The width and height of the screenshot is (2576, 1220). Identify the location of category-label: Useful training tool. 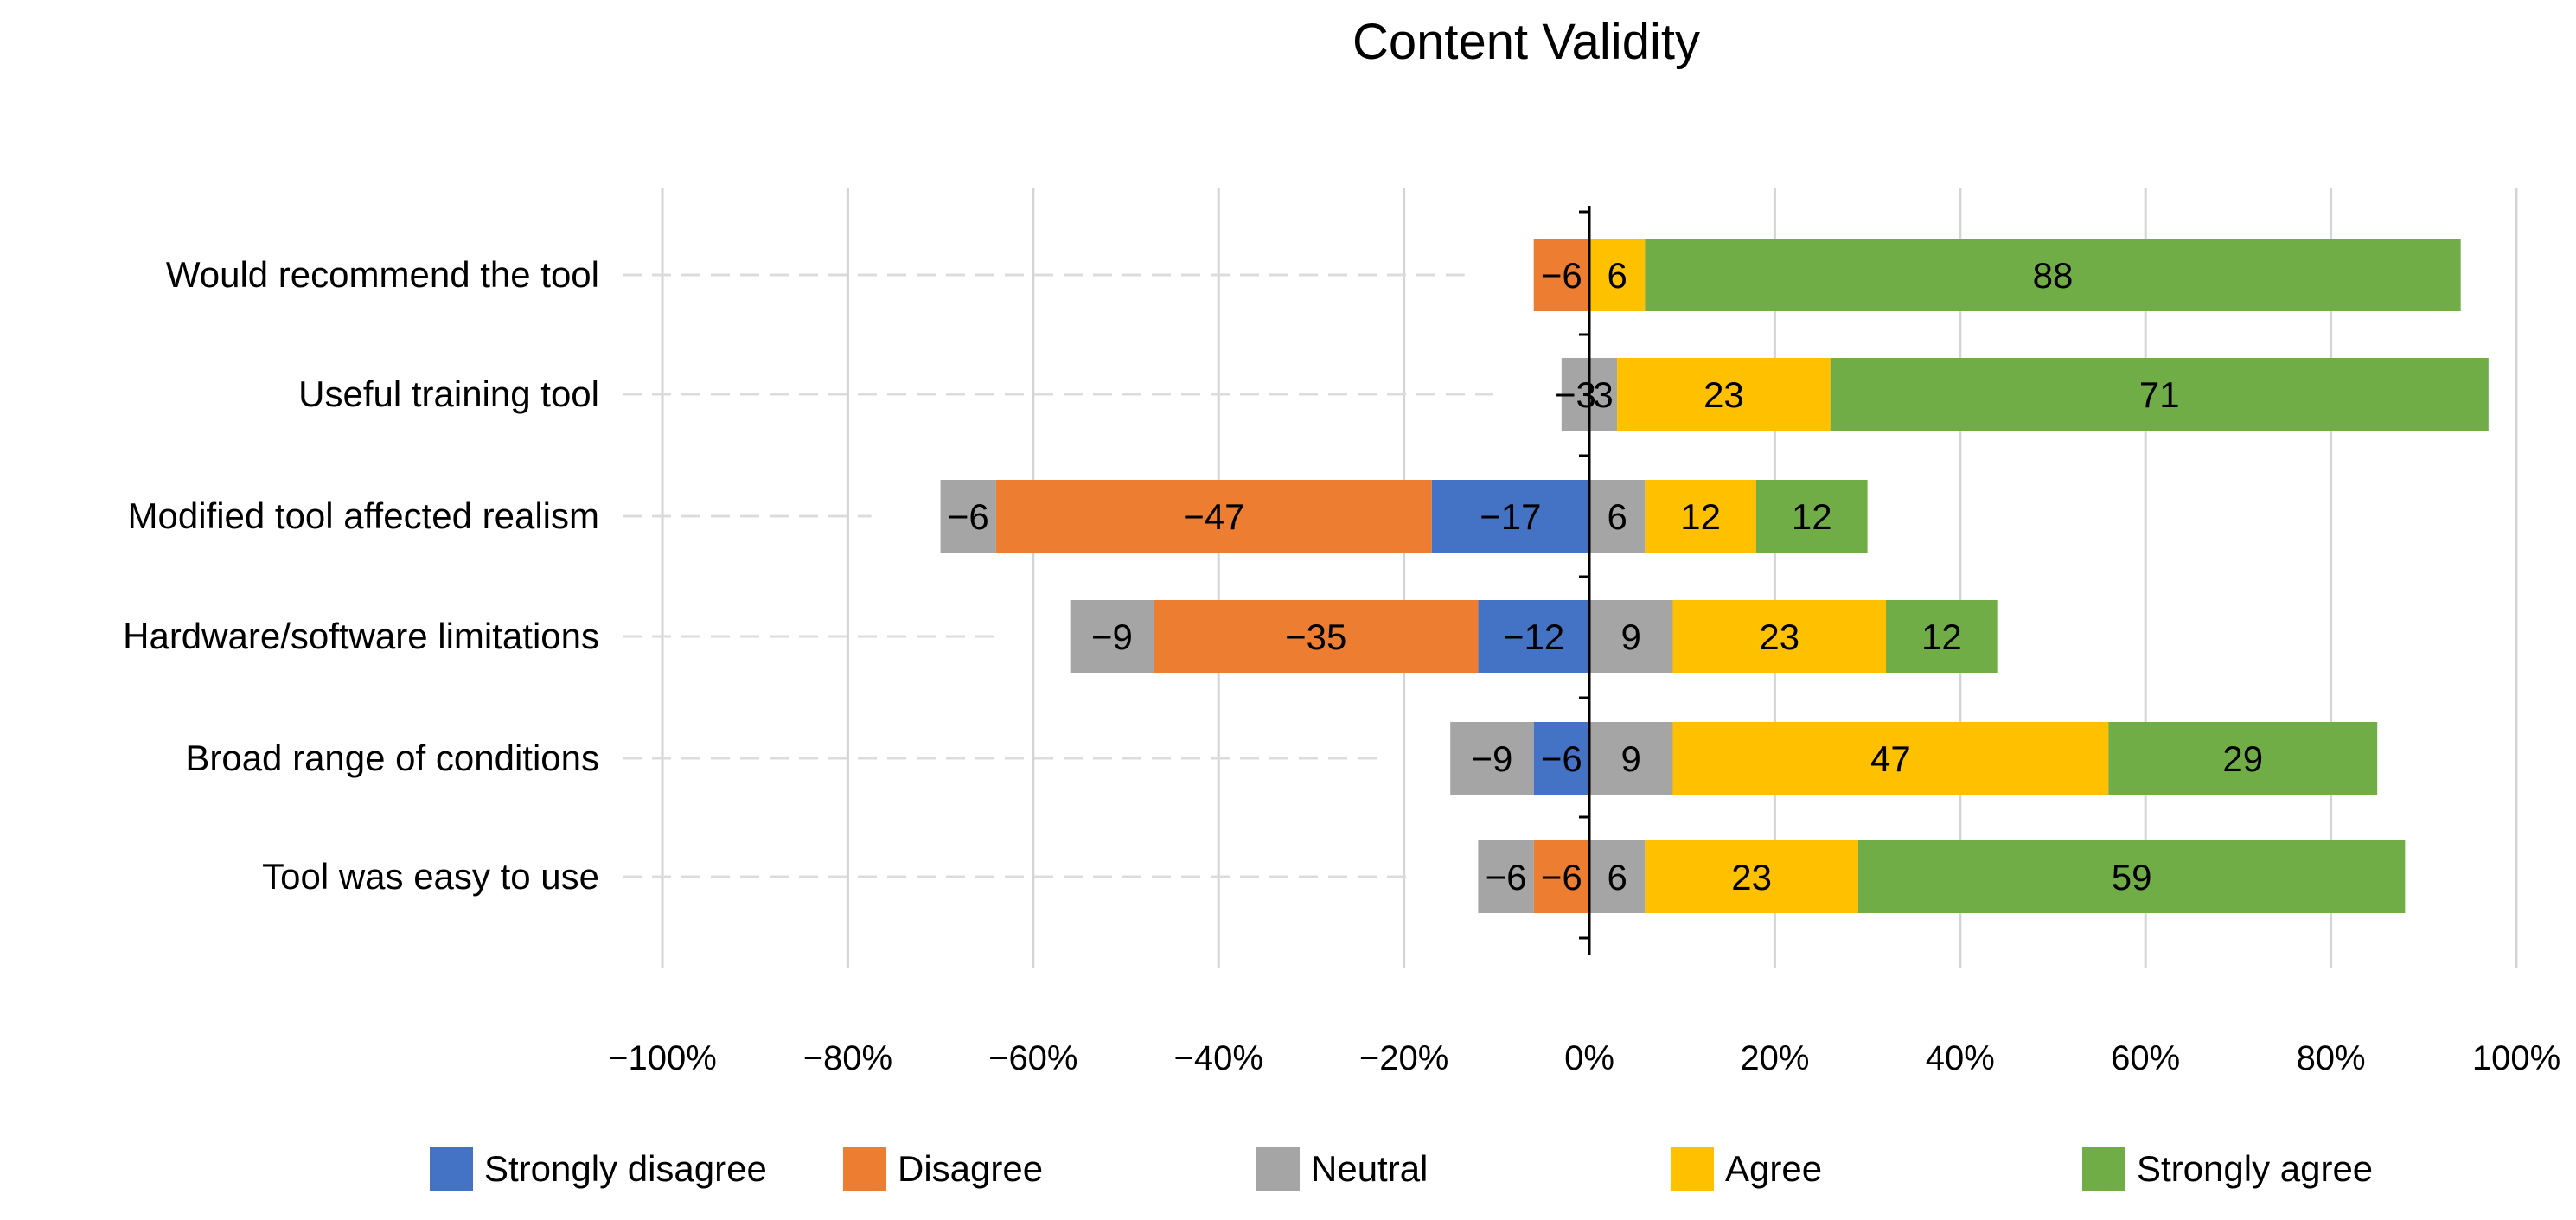
(448, 394).